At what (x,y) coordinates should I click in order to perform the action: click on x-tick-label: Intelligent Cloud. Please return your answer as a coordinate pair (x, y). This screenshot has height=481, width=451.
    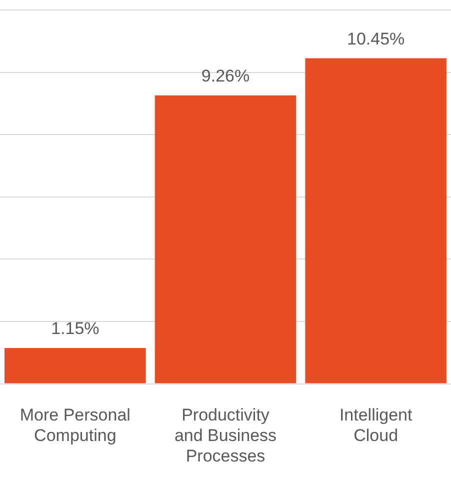
    Looking at the image, I should click on (375, 426).